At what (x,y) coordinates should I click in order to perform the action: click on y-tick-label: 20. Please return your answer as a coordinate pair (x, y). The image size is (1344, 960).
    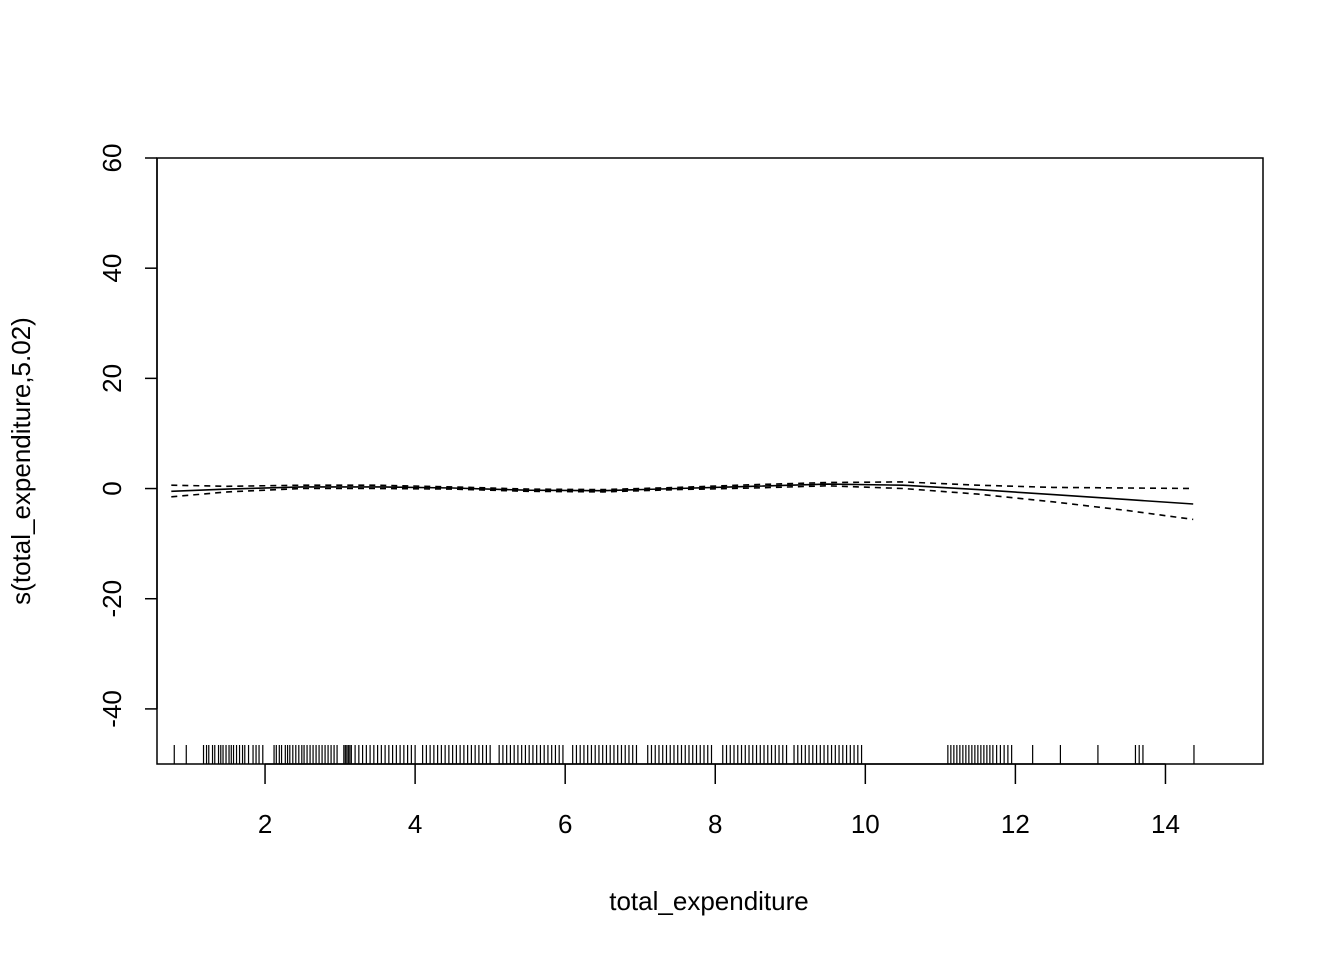
    Looking at the image, I should click on (112, 378).